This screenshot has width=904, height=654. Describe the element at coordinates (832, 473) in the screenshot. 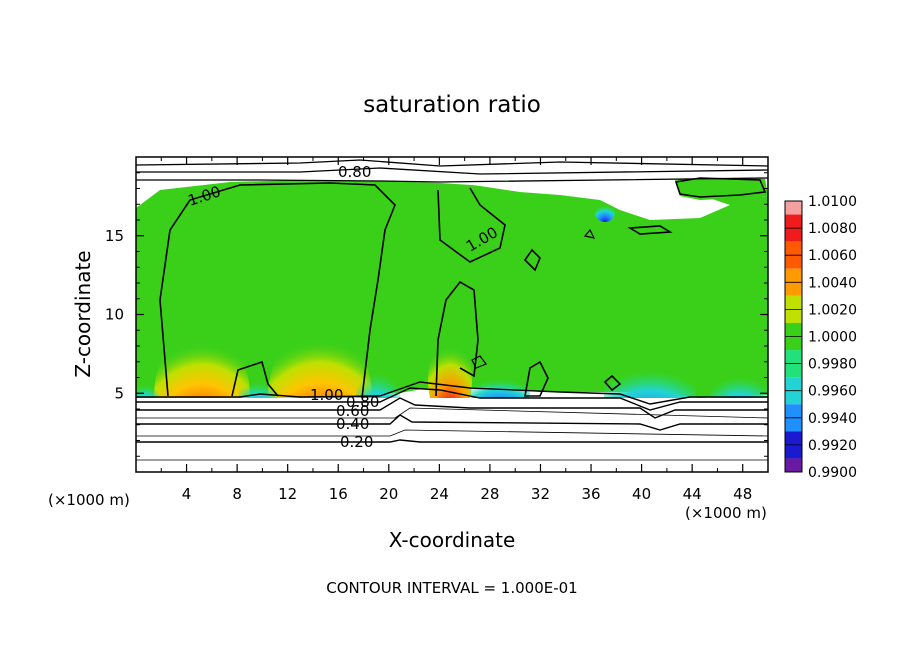

I see `colorbar-label: 0.9900` at that location.